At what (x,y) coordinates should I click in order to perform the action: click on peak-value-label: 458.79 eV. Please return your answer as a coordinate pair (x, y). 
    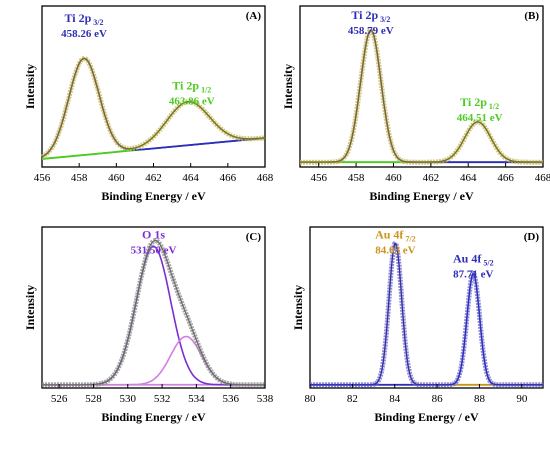
    Looking at the image, I should click on (371, 31).